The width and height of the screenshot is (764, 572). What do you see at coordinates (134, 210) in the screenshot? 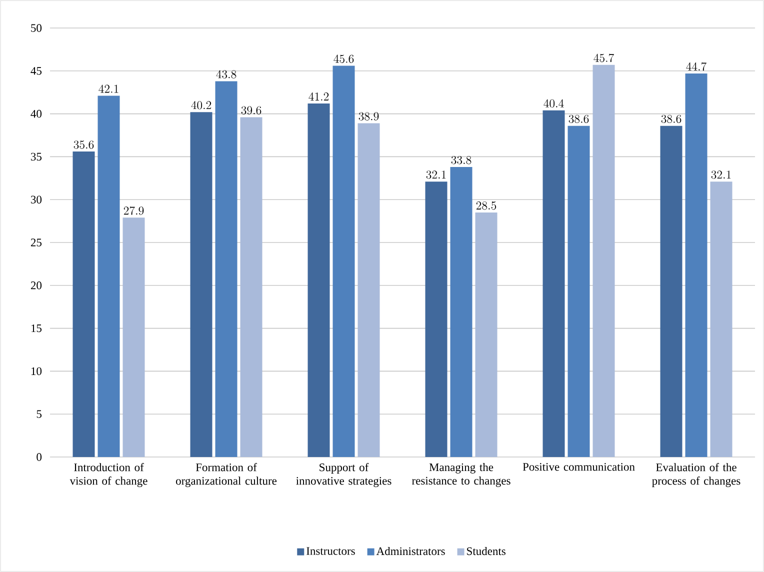
I see `data-label: 27.9` at bounding box center [134, 210].